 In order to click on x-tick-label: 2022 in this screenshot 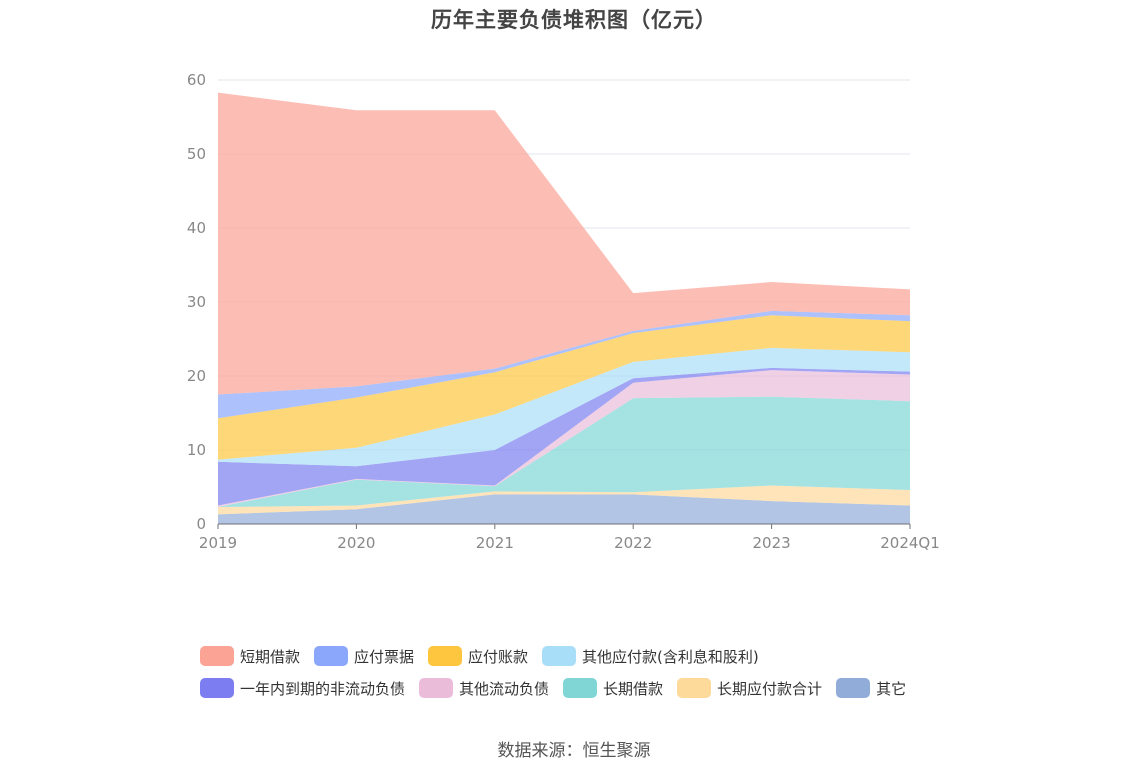, I will do `click(633, 543)`.